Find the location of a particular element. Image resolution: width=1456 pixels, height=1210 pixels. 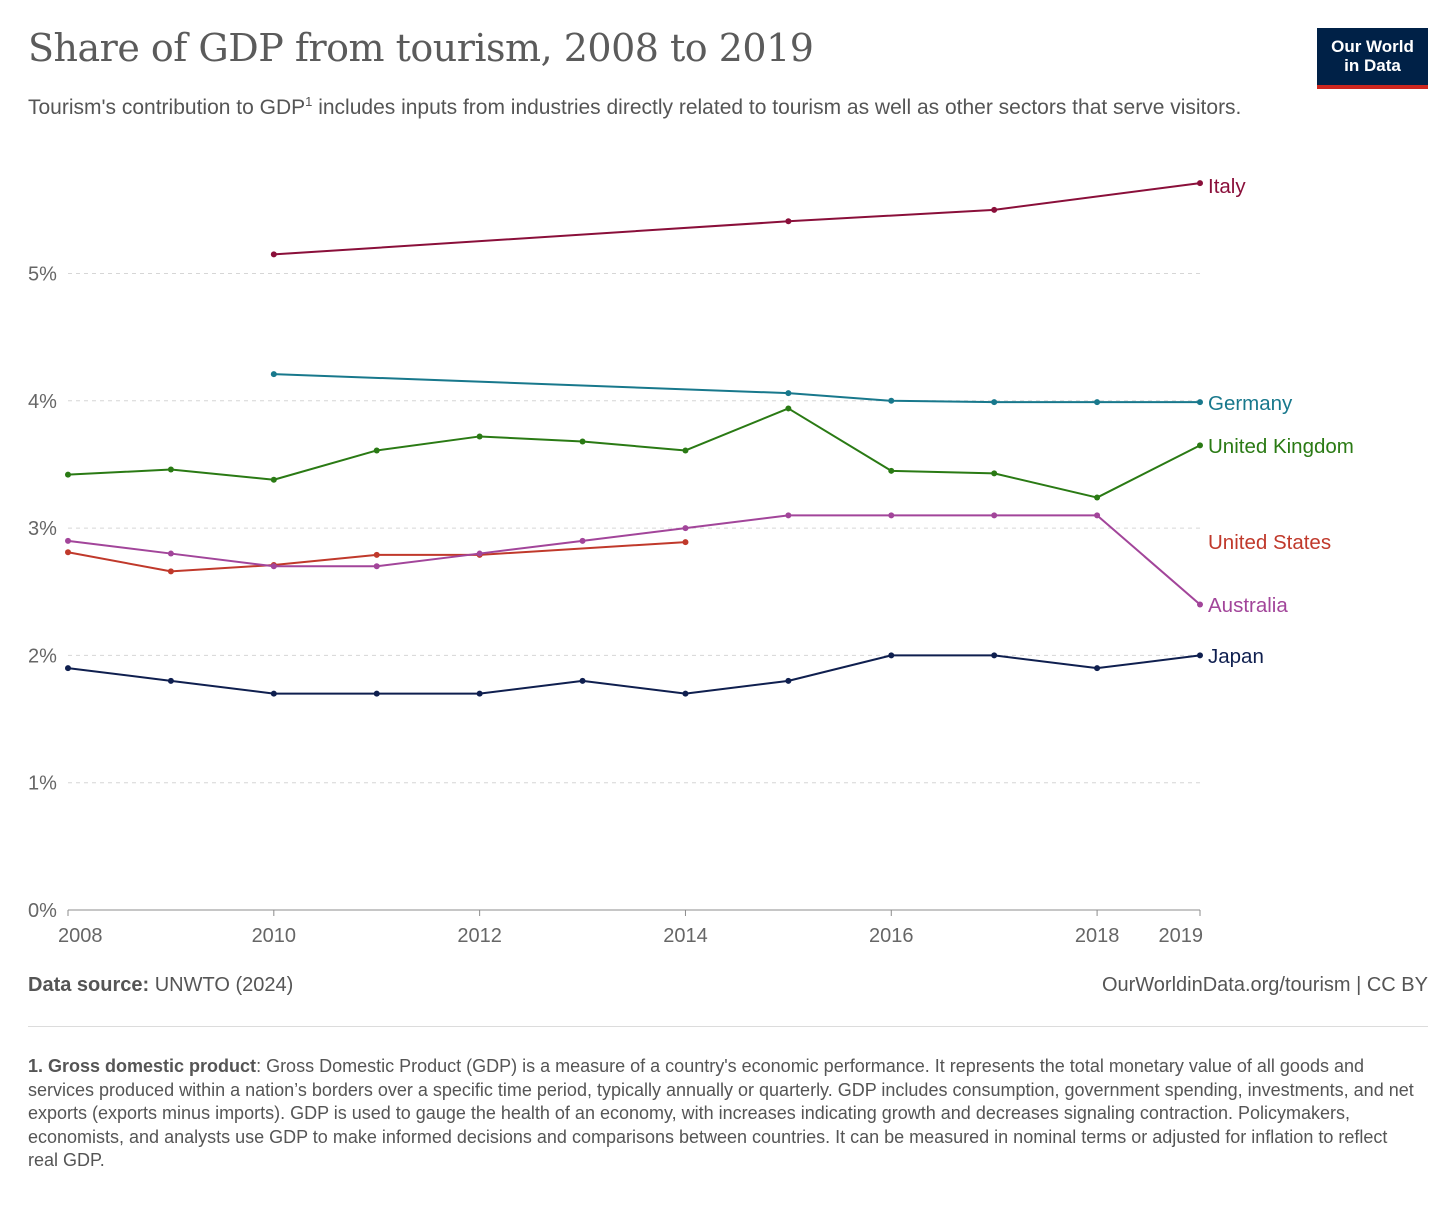

logo-line-2: in Data is located at coordinates (1372, 65).